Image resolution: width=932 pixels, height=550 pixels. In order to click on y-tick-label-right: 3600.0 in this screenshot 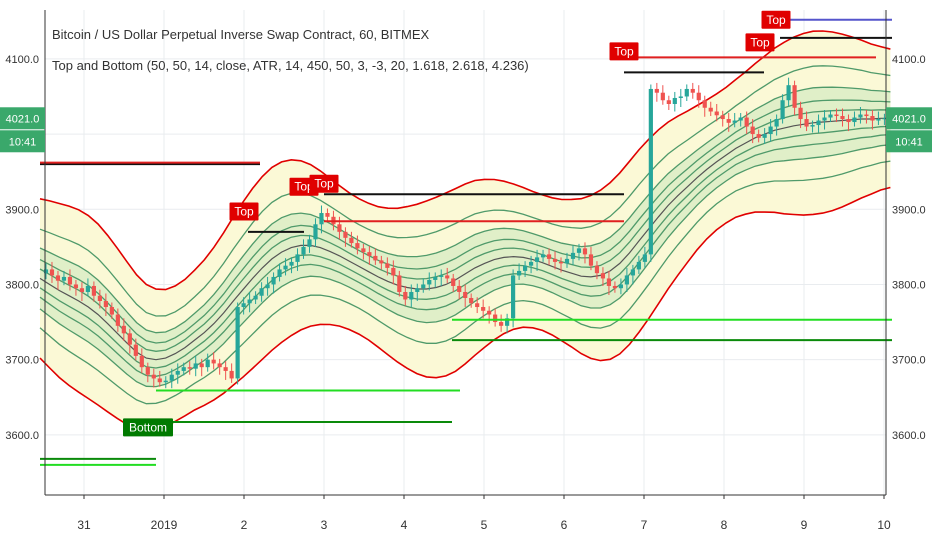, I will do `click(909, 436)`.